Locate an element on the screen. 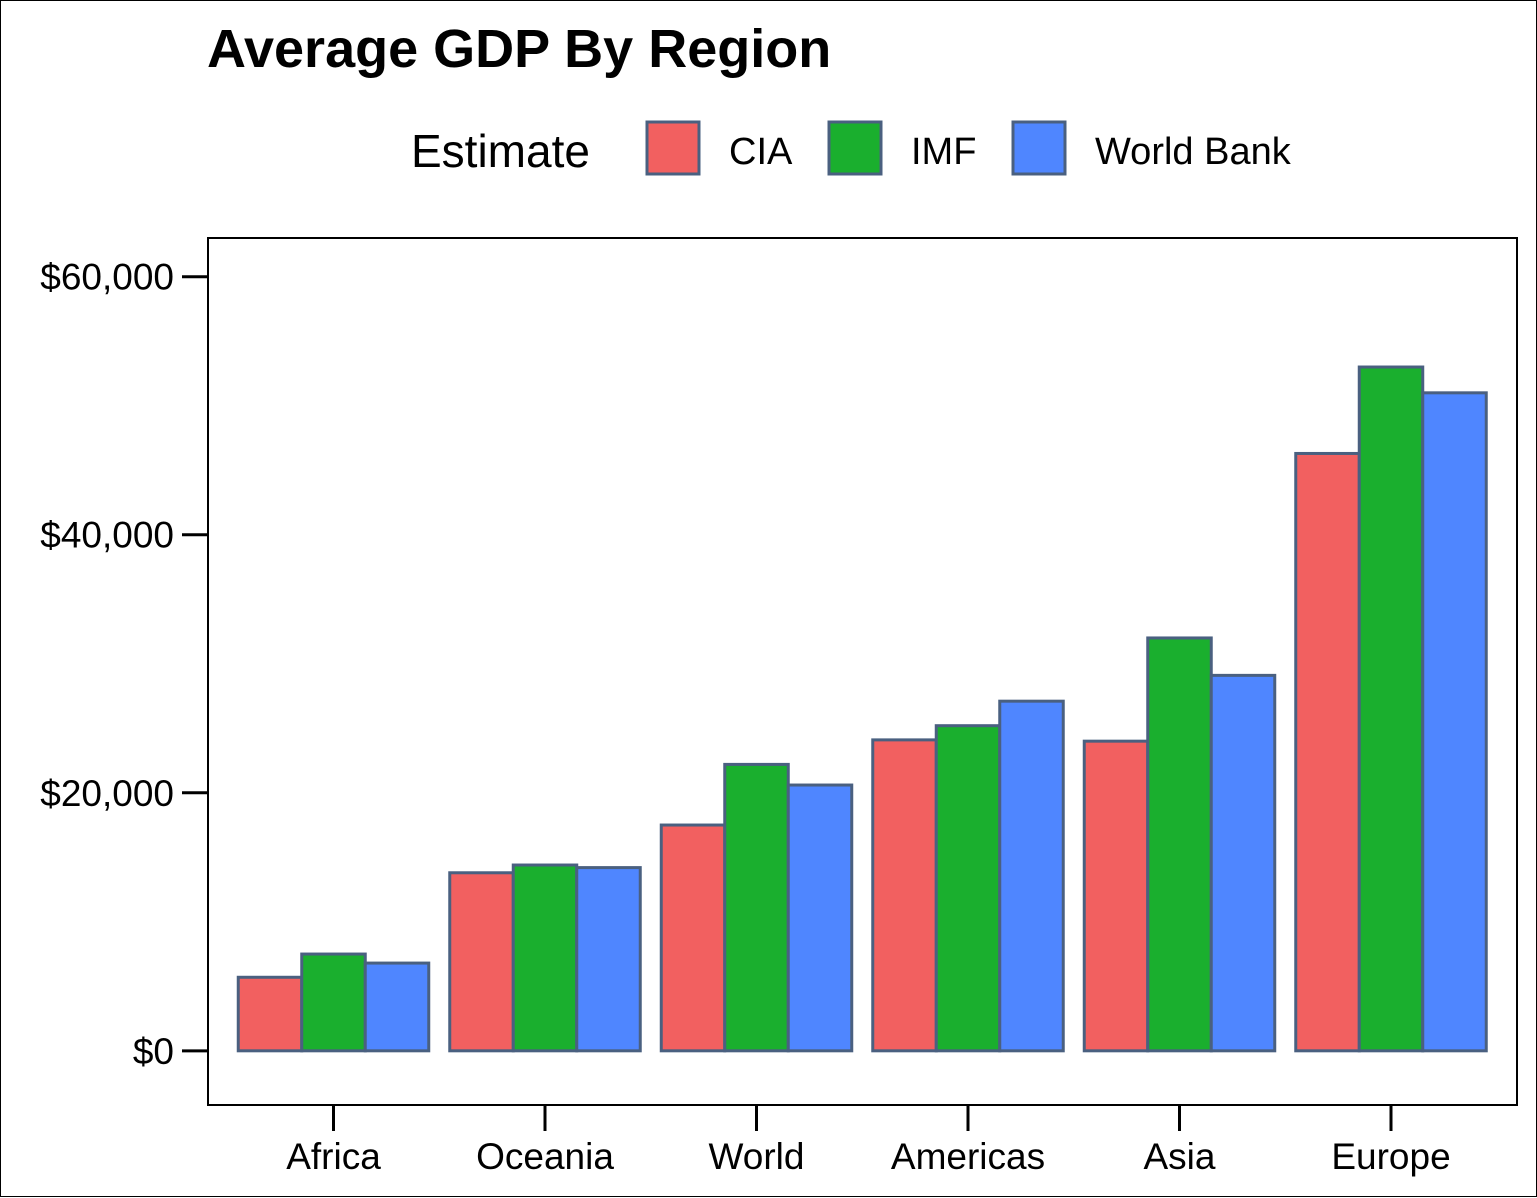 The image size is (1537, 1198). legend-label-world-bank: World Bank is located at coordinates (1193, 152).